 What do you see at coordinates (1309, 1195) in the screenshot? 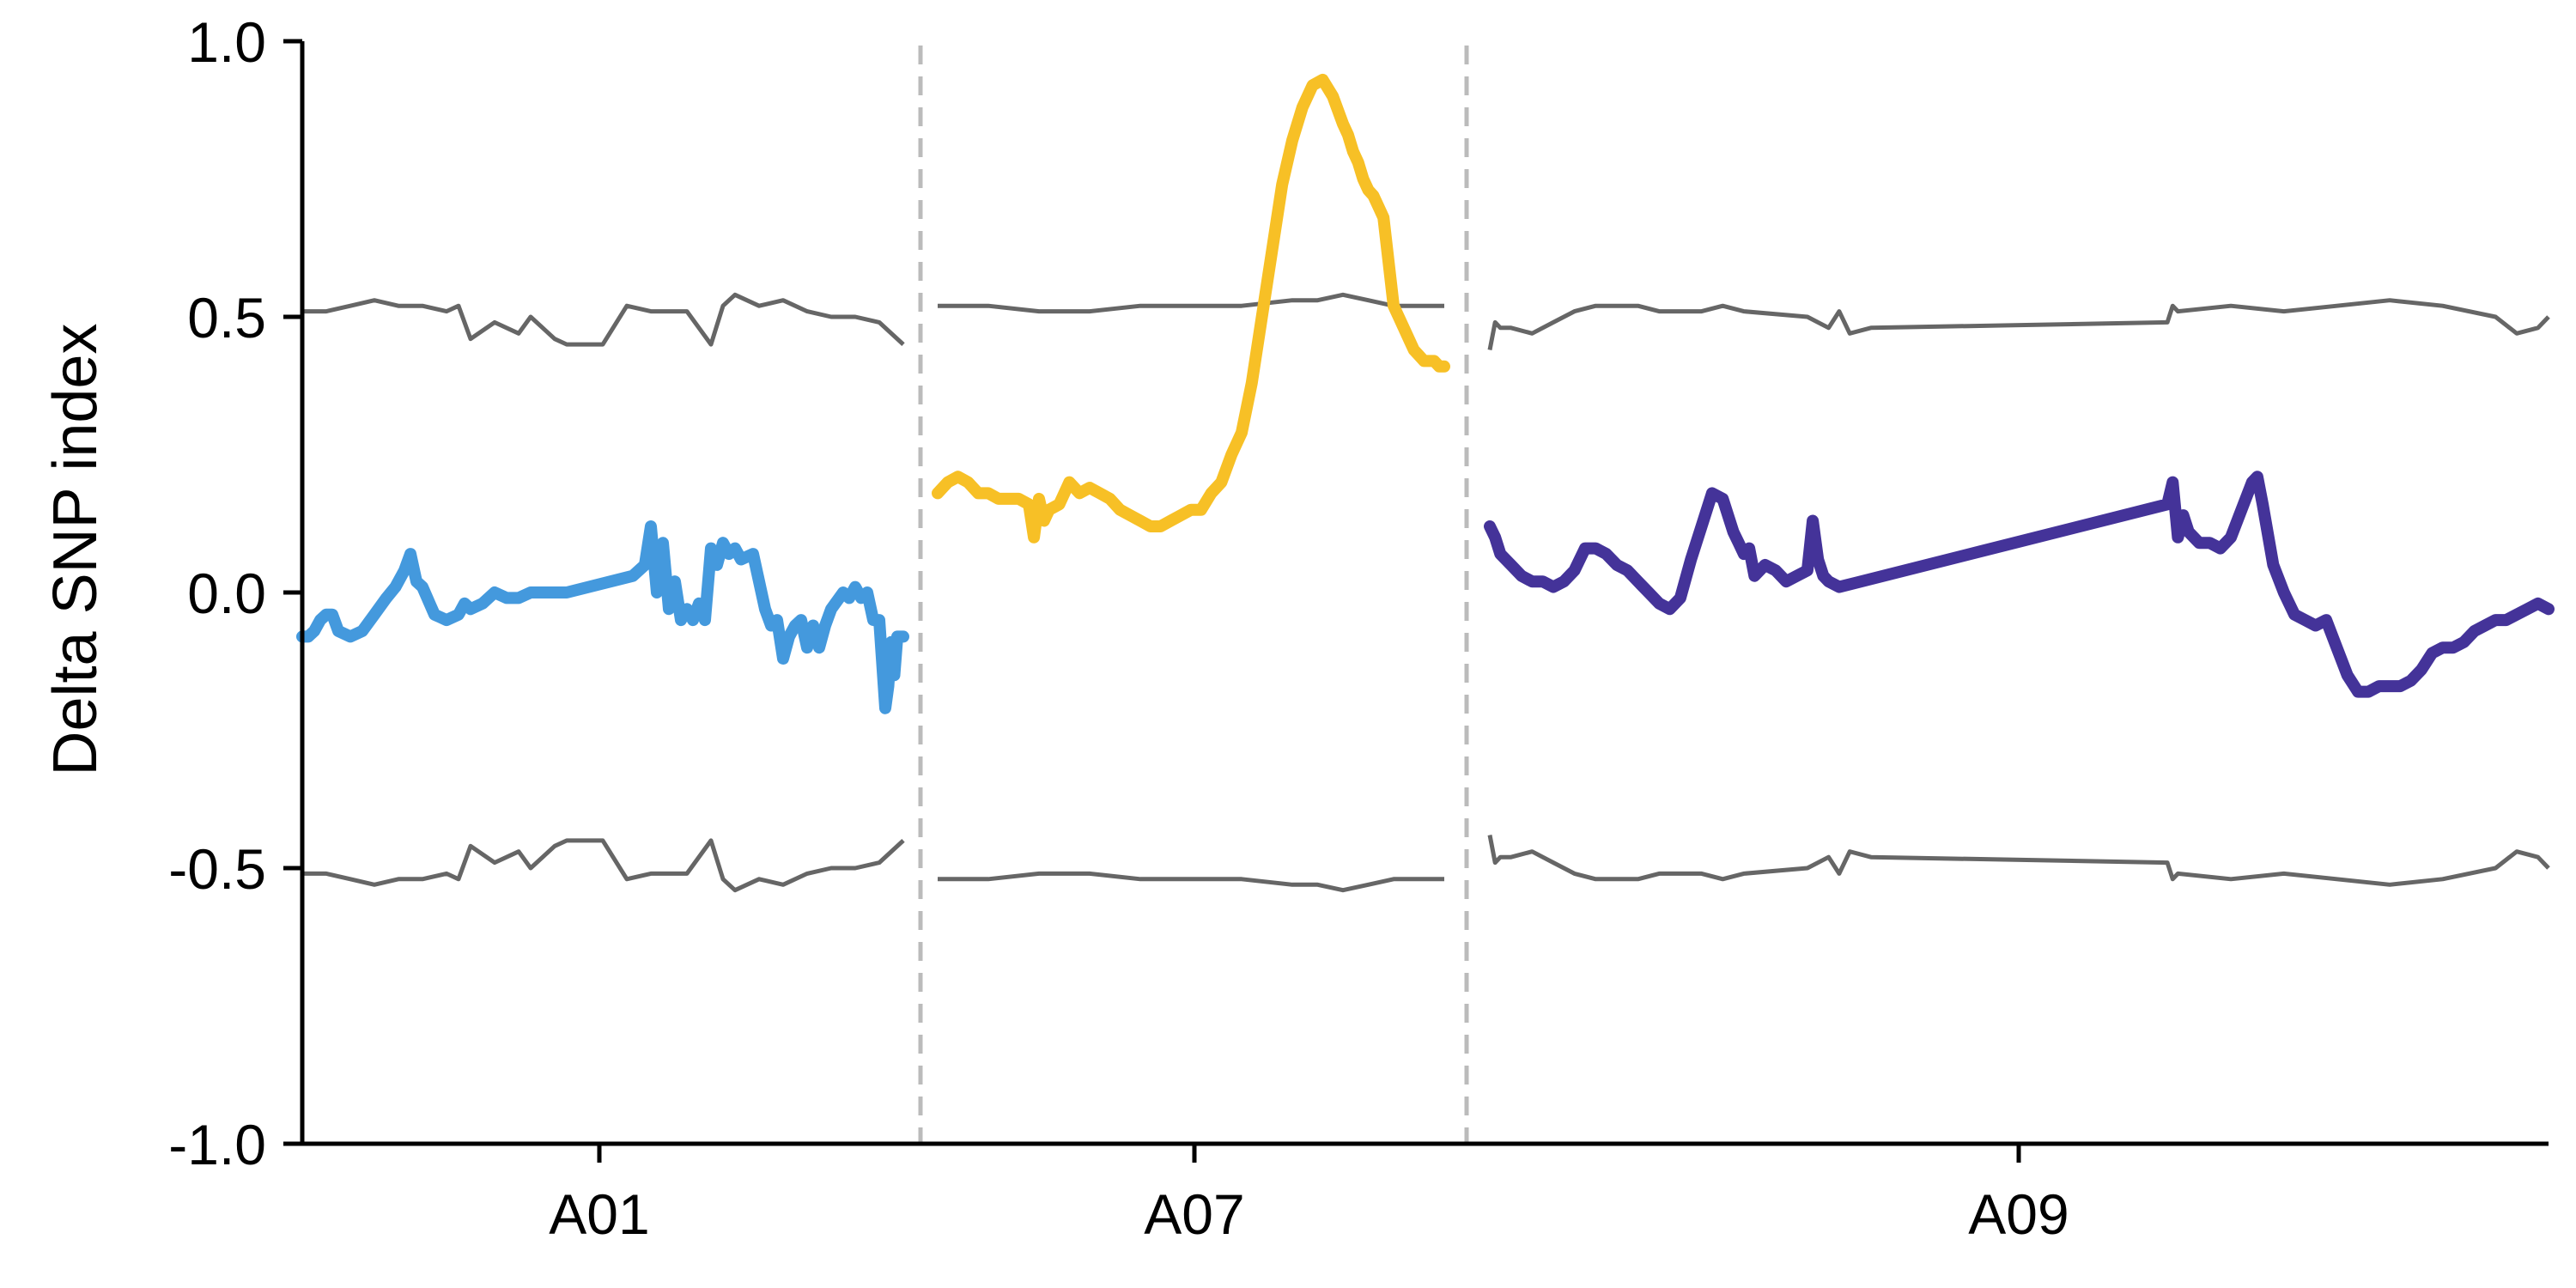
I see `x-axis-ticks: A01 A07 A09` at bounding box center [1309, 1195].